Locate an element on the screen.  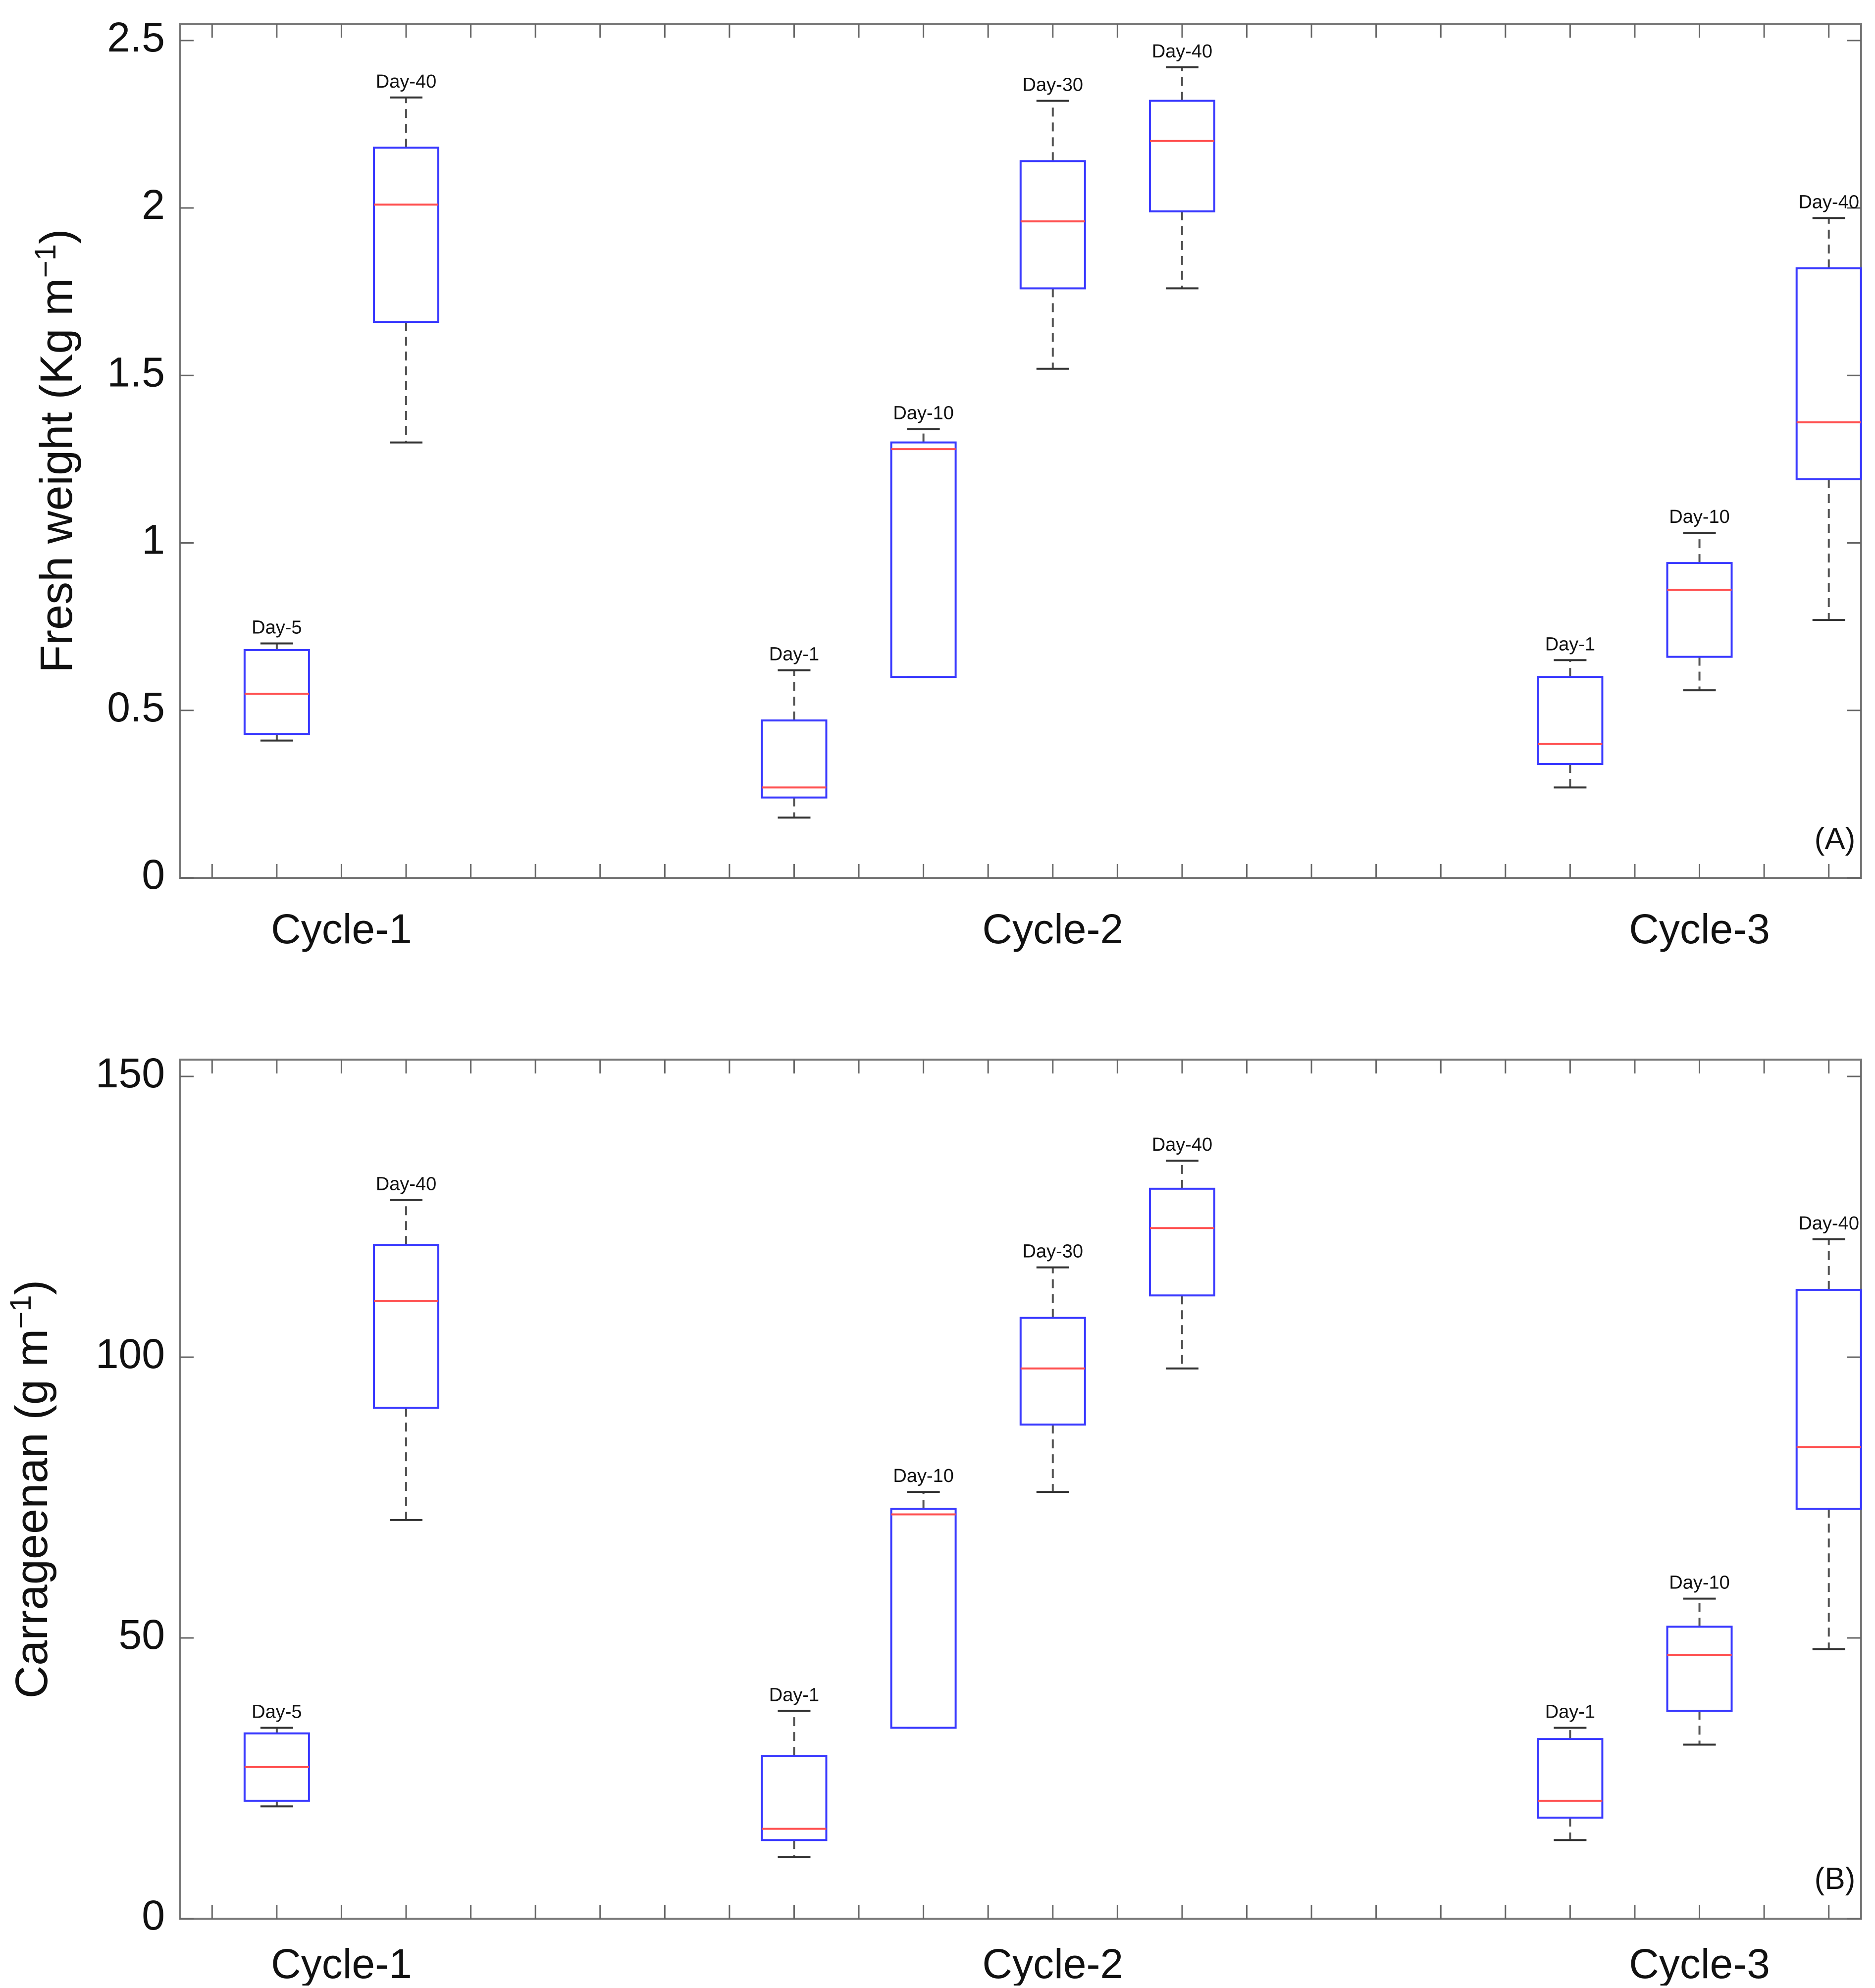
ytick-label: 2 is located at coordinates (153, 205).